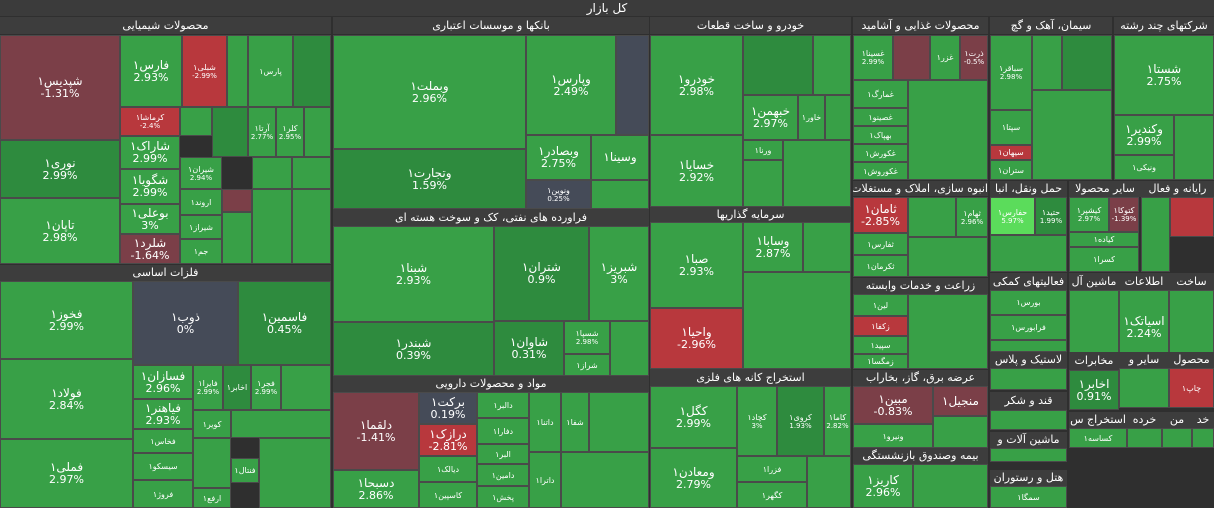  I want to click on treemap-tile: کسرا۱, so click(1104, 259).